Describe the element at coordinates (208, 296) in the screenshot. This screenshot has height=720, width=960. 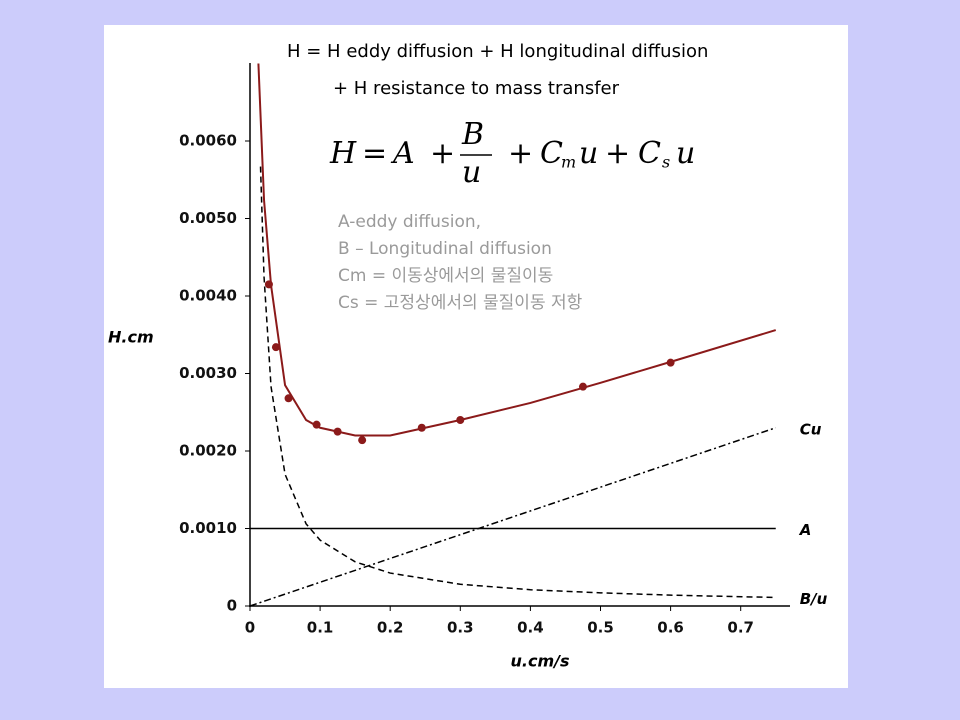
I see `y-tick-label: 0.0040` at that location.